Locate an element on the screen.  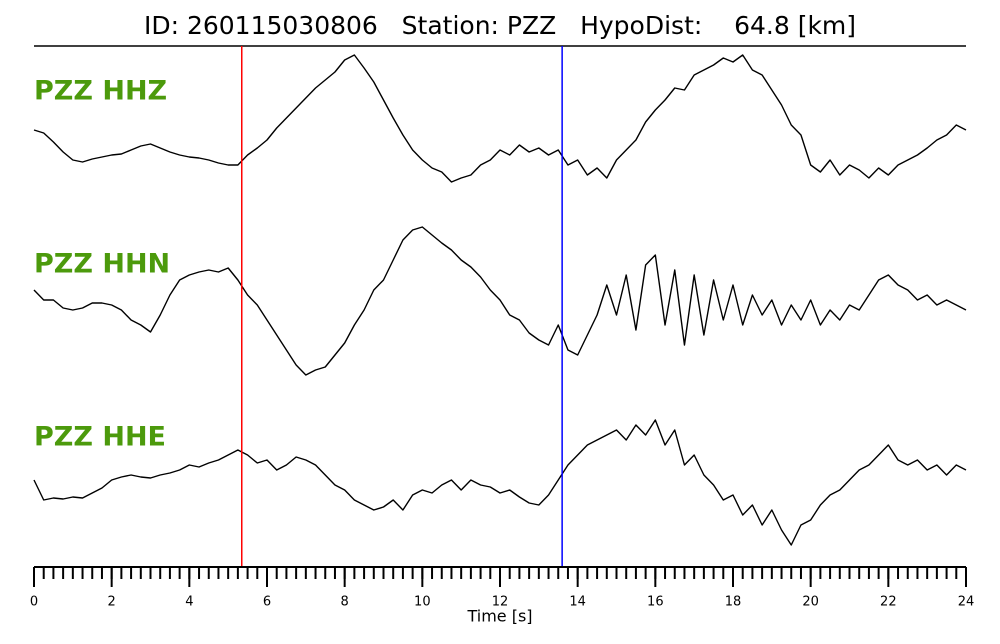
x-tick-label: 0 is located at coordinates (34, 602).